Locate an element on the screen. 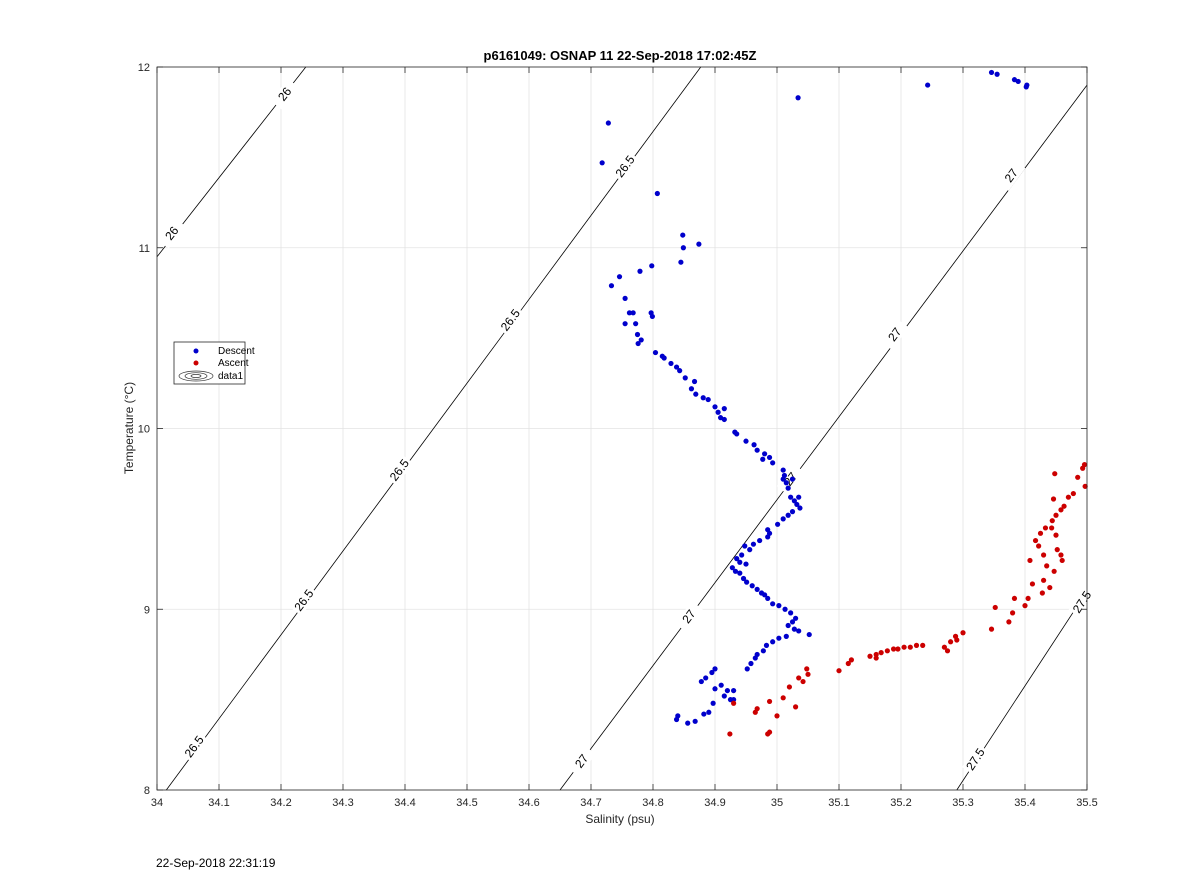  y-tick-label: 11 is located at coordinates (144, 249).